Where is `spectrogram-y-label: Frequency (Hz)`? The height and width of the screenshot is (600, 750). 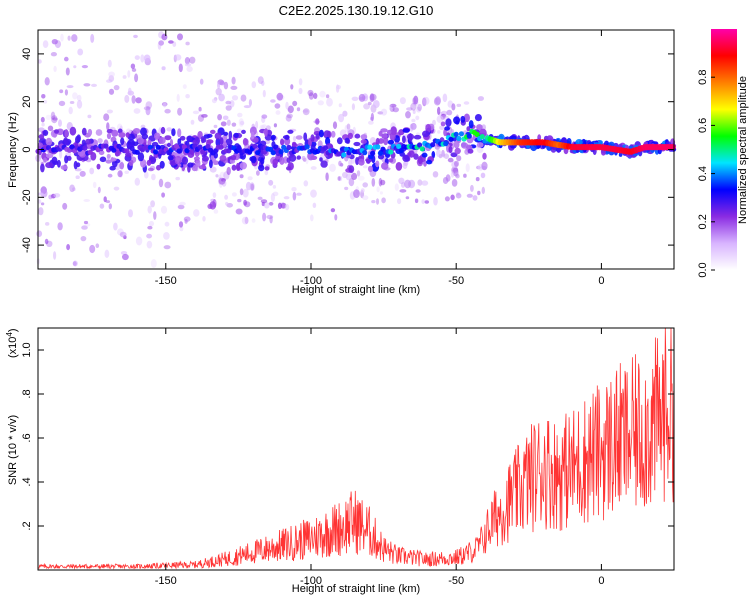
spectrogram-y-label: Frequency (Hz) is located at coordinates (13, 150).